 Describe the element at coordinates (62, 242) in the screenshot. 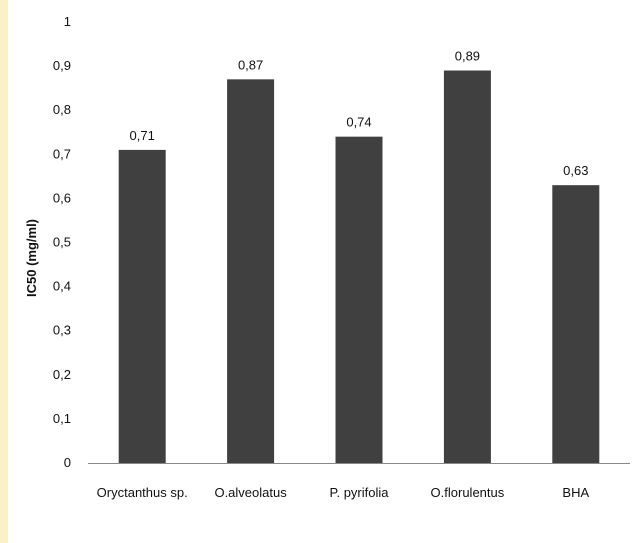

I see `y-tick-label: 0,5` at that location.